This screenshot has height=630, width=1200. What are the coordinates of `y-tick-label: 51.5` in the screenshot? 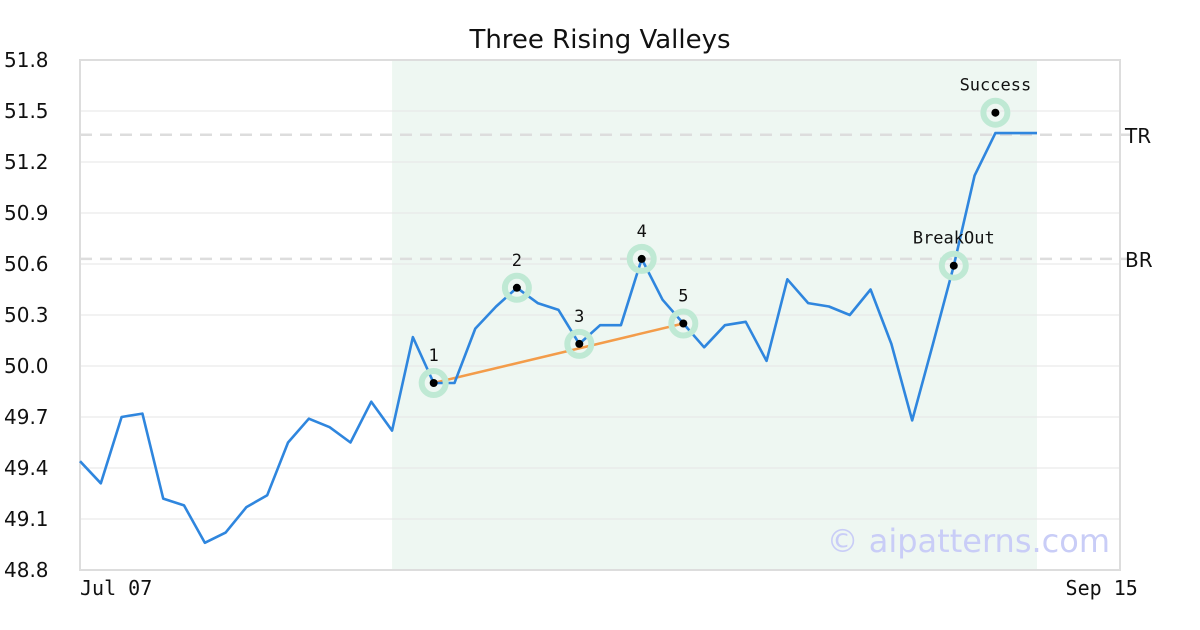 It's located at (26, 111).